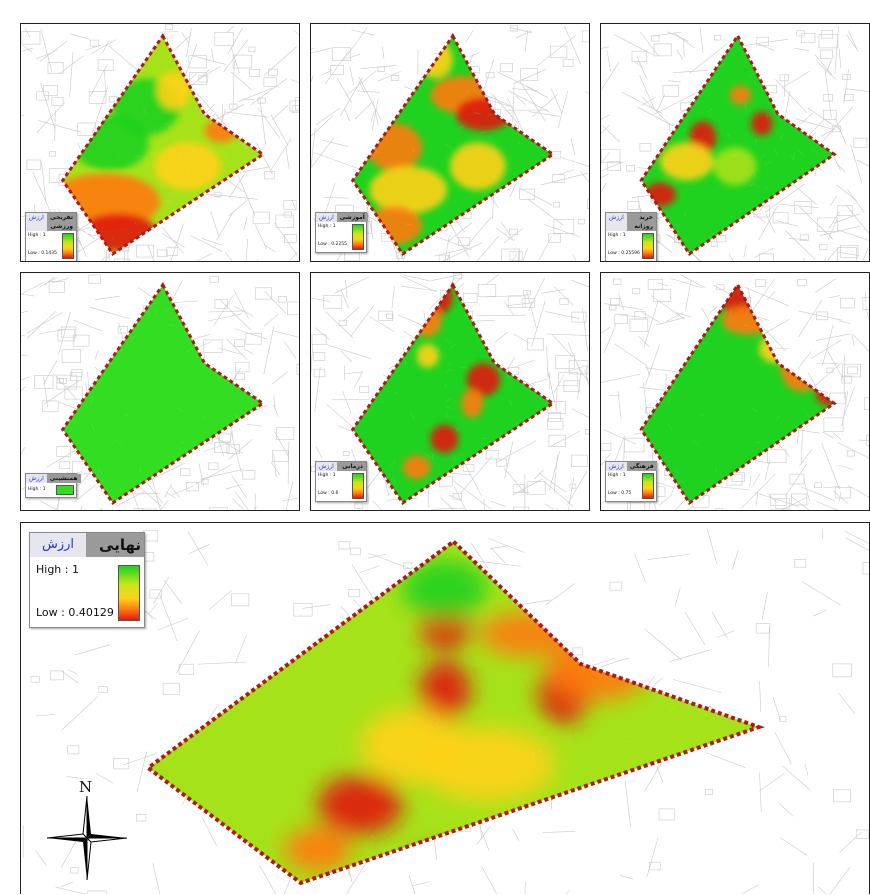 The image size is (870, 895). Describe the element at coordinates (620, 493) in the screenshot. I see `legend-low: Low : 0.75` at that location.